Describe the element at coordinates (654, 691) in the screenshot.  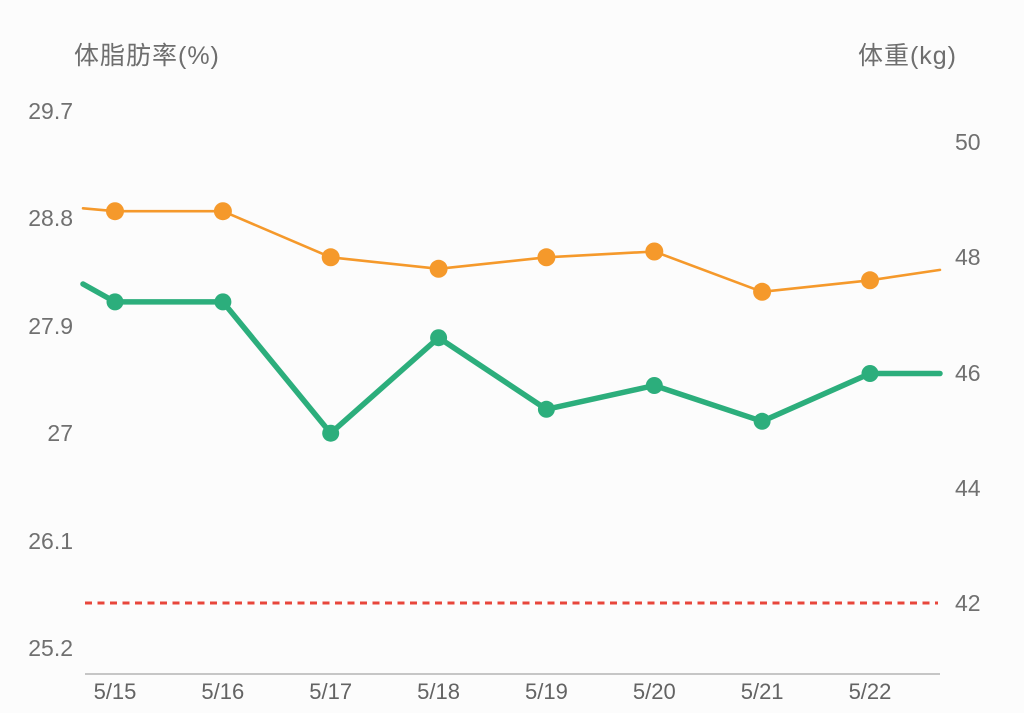
I see `x-axis-label-5/20: 5/20` at that location.